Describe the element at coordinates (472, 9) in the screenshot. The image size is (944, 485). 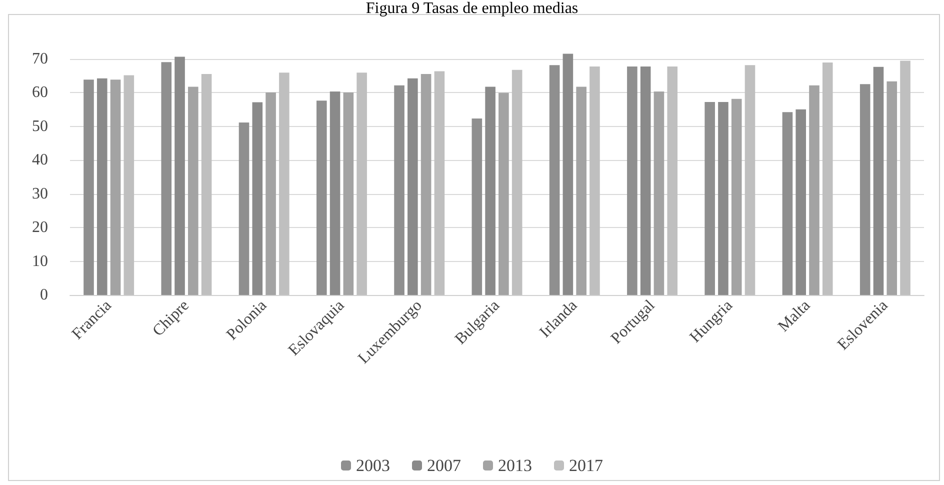
I see `chart-title: Figura 9 Tasas de empleo medias` at that location.